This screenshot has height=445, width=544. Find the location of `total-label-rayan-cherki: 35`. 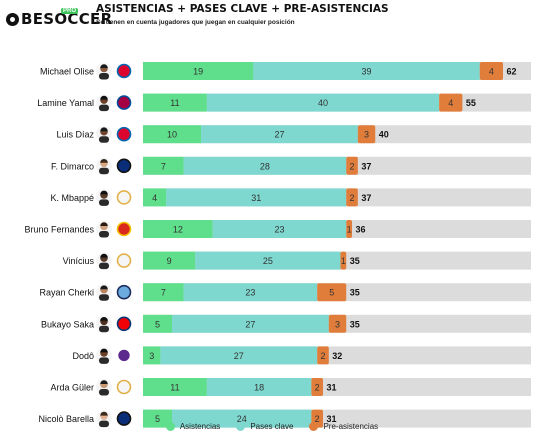

total-label-rayan-cherki: 35 is located at coordinates (355, 293).